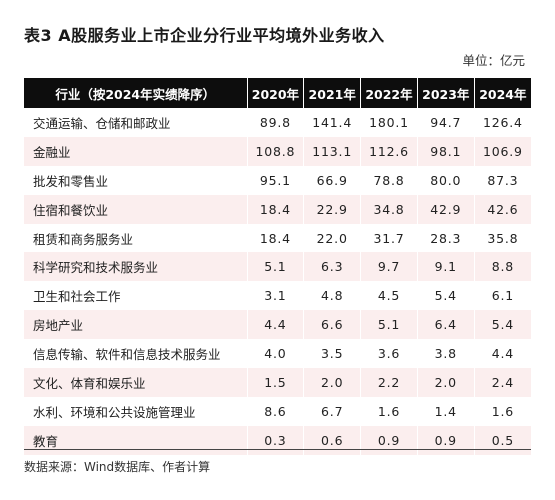 Image resolution: width=555 pixels, height=500 pixels. Describe the element at coordinates (389, 151) in the screenshot. I see `value-cell: 112.6` at that location.